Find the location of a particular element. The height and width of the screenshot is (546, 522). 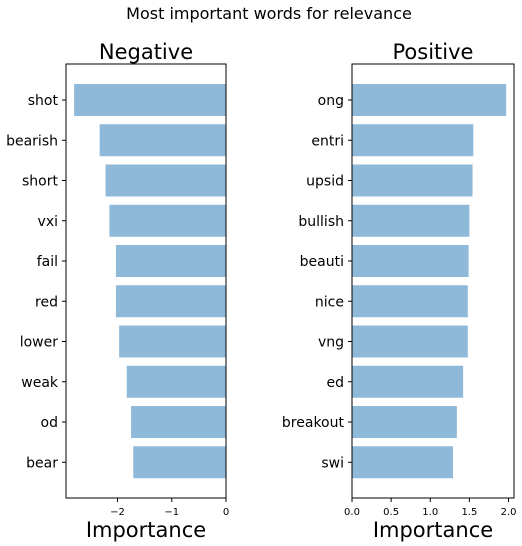

positive-bar-ong is located at coordinates (429, 100).